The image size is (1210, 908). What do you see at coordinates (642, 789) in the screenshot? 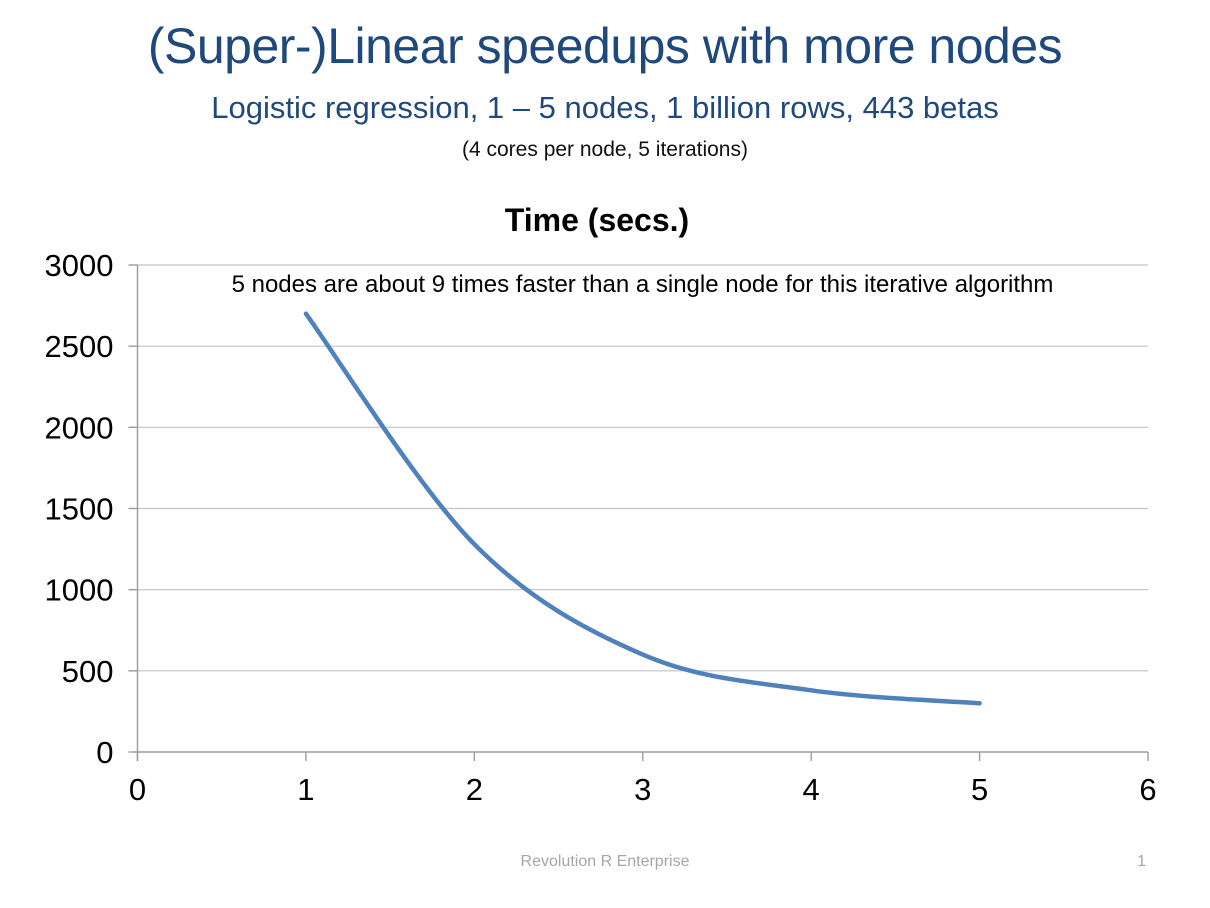
I see `x-tick-label: 3` at bounding box center [642, 789].